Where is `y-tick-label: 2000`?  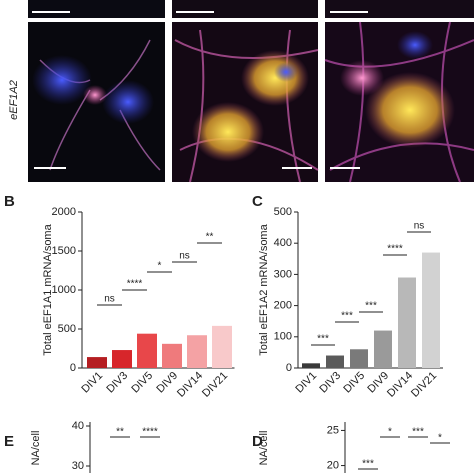 y-tick-label: 2000 is located at coordinates (64, 212).